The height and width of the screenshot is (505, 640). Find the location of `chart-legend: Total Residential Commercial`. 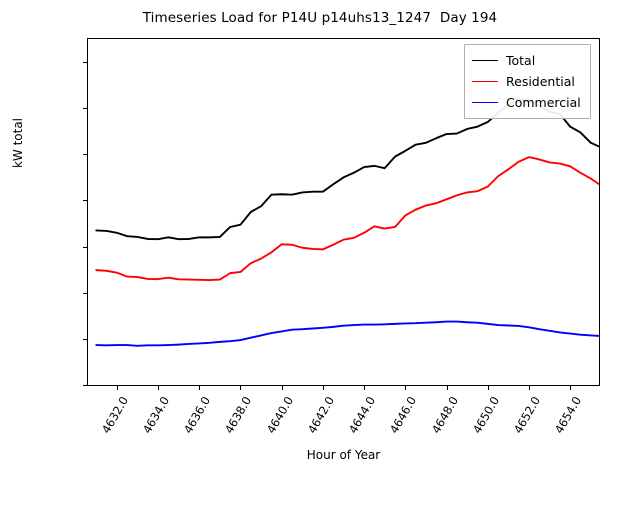

chart-legend: Total Residential Commercial is located at coordinates (527, 81).